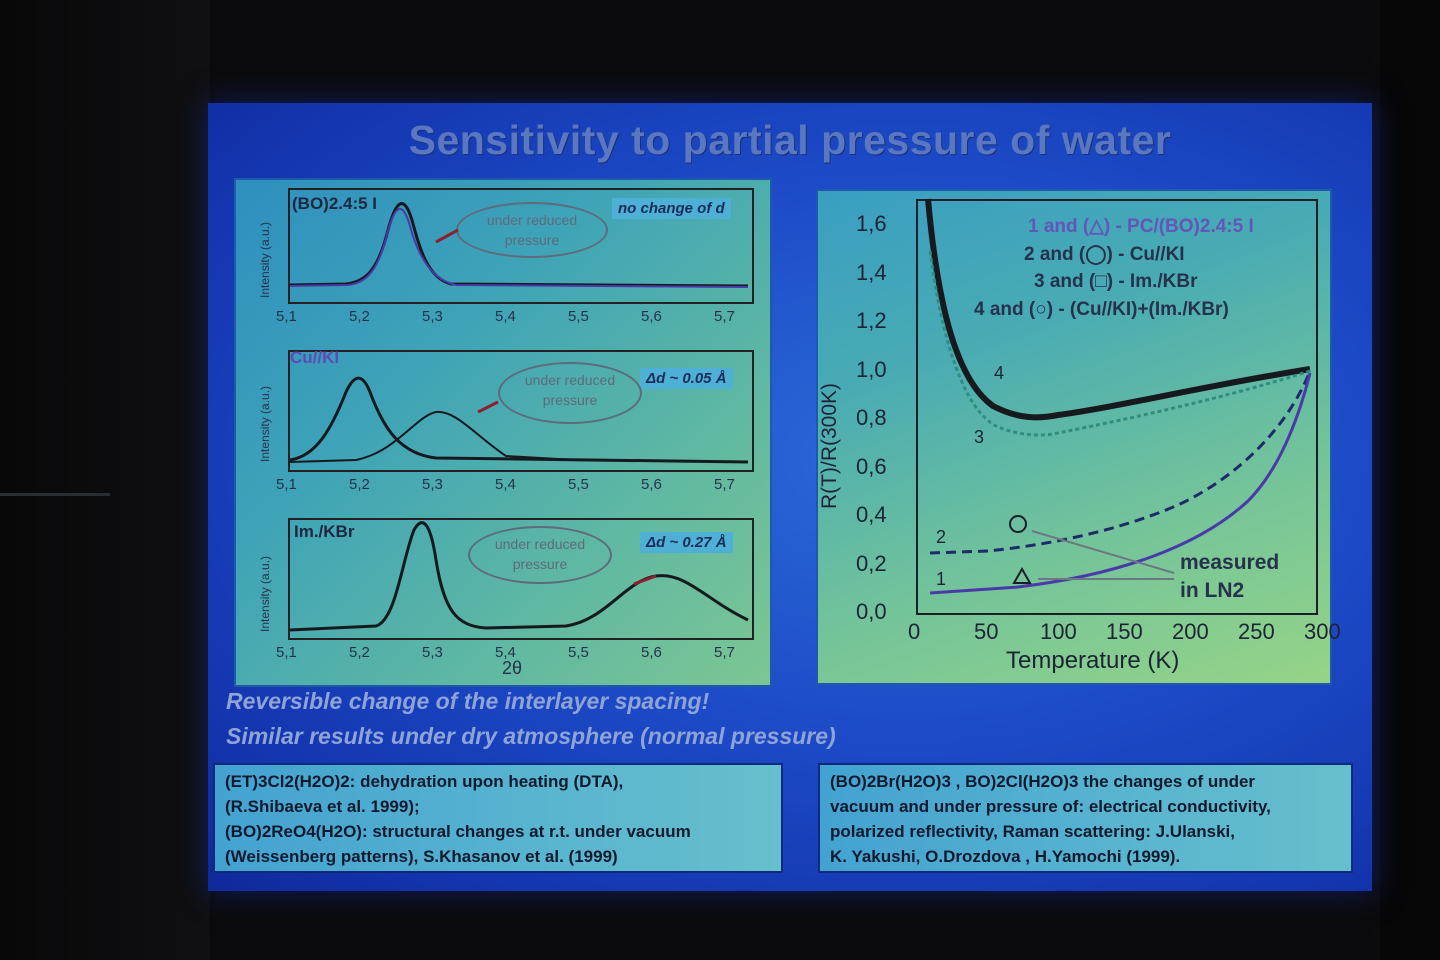  What do you see at coordinates (505, 484) in the screenshot?
I see `xrd-plot-2-x-tick: 5,4` at bounding box center [505, 484].